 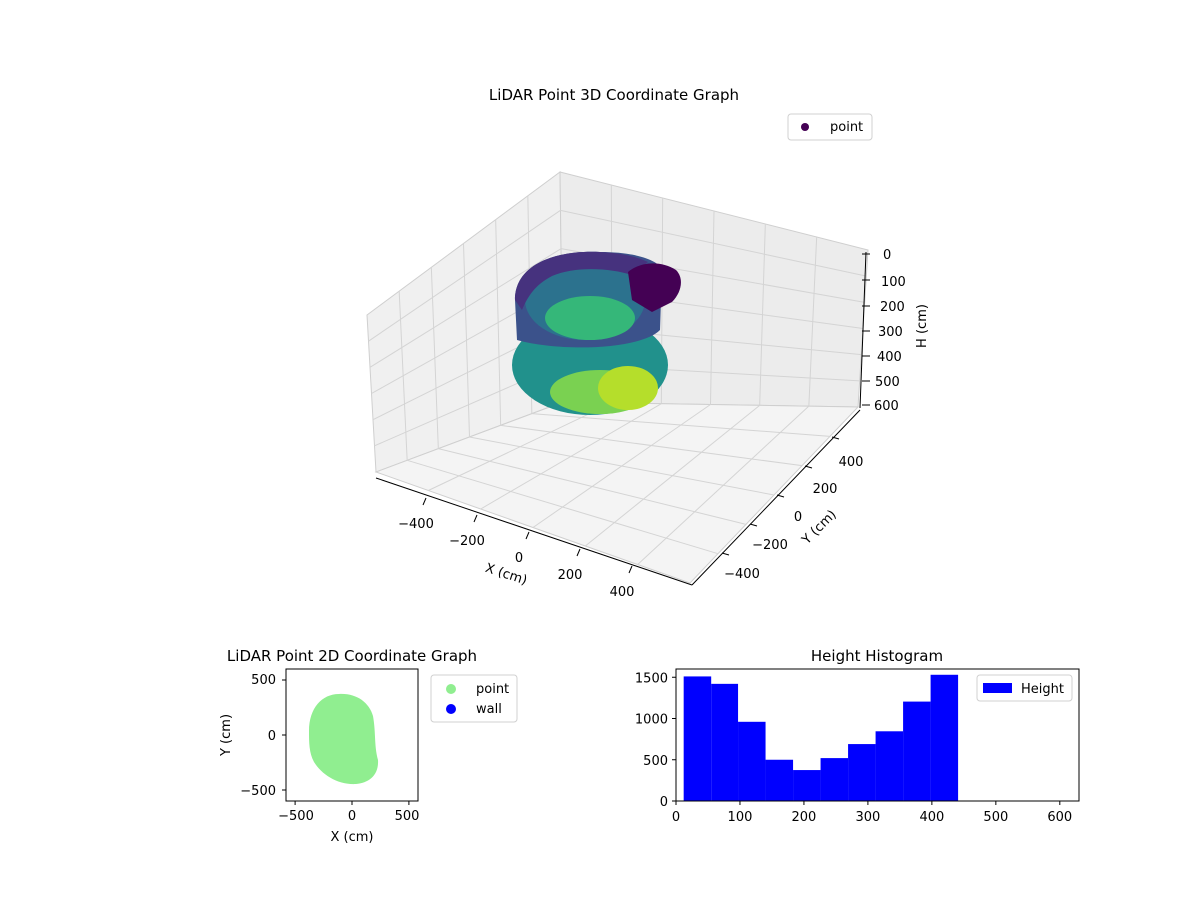 What do you see at coordinates (825, 489) in the screenshot?
I see `chart-3d-y-tick: 200` at bounding box center [825, 489].